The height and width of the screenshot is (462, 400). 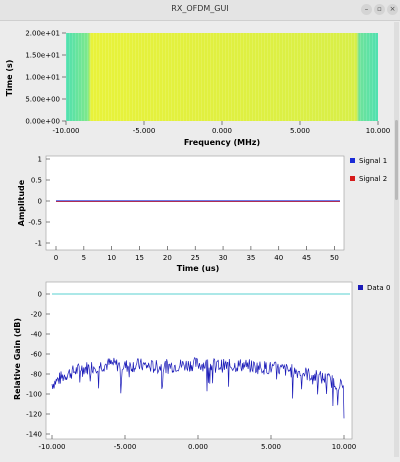 I want to click on time-plot-x-tick: 0, so click(x=56, y=258).